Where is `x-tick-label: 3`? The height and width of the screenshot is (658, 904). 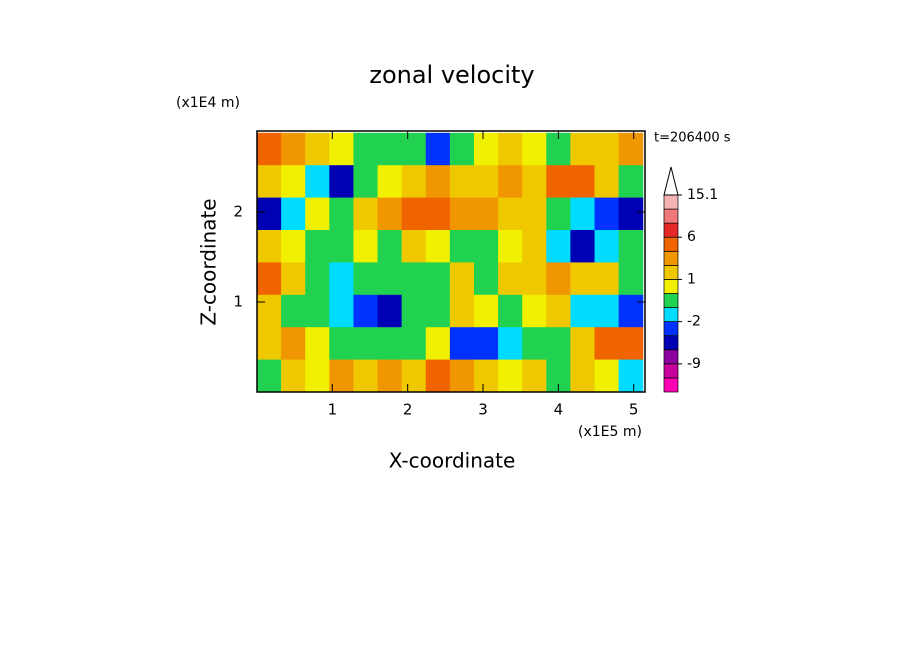 x-tick-label: 3 is located at coordinates (483, 410).